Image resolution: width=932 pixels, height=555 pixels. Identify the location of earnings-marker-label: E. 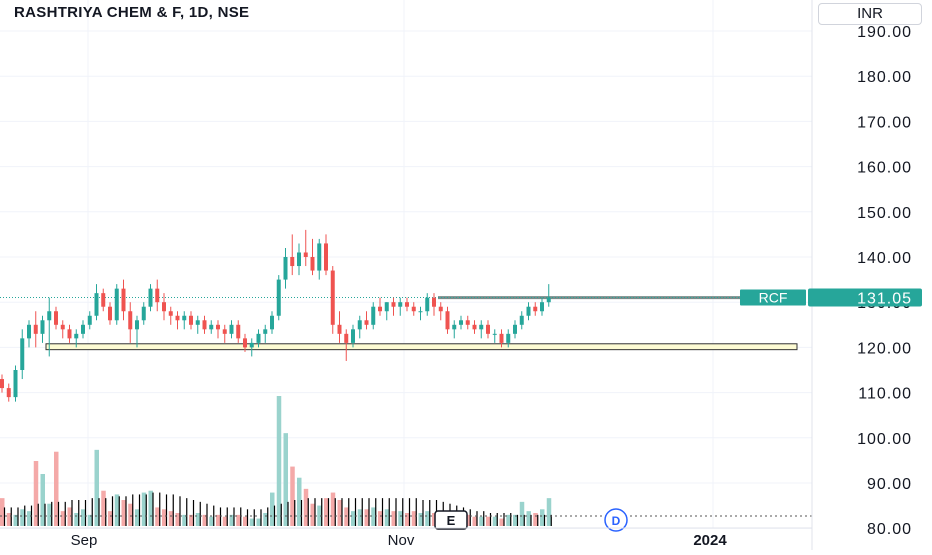
(451, 520).